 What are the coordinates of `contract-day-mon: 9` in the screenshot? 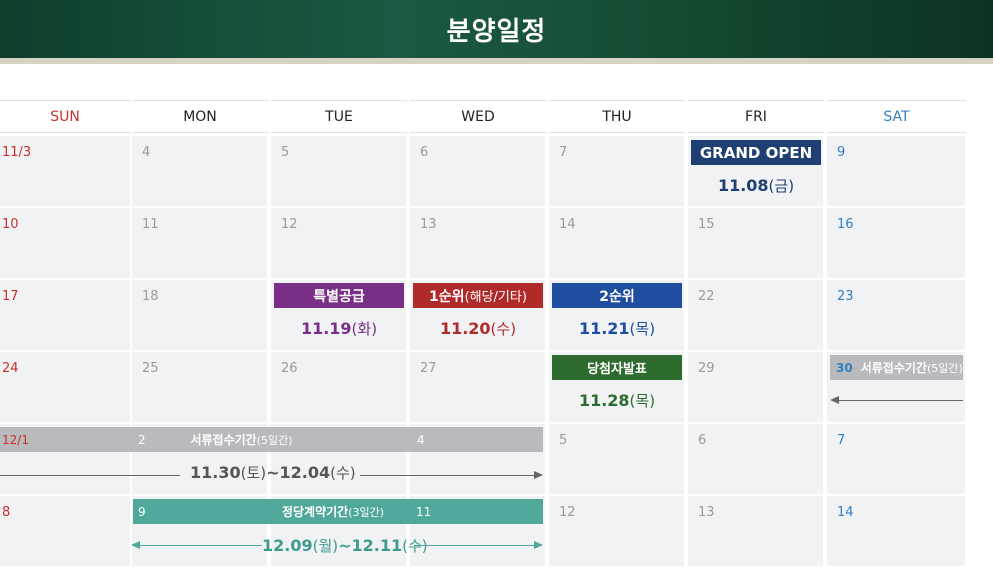 It's located at (142, 511).